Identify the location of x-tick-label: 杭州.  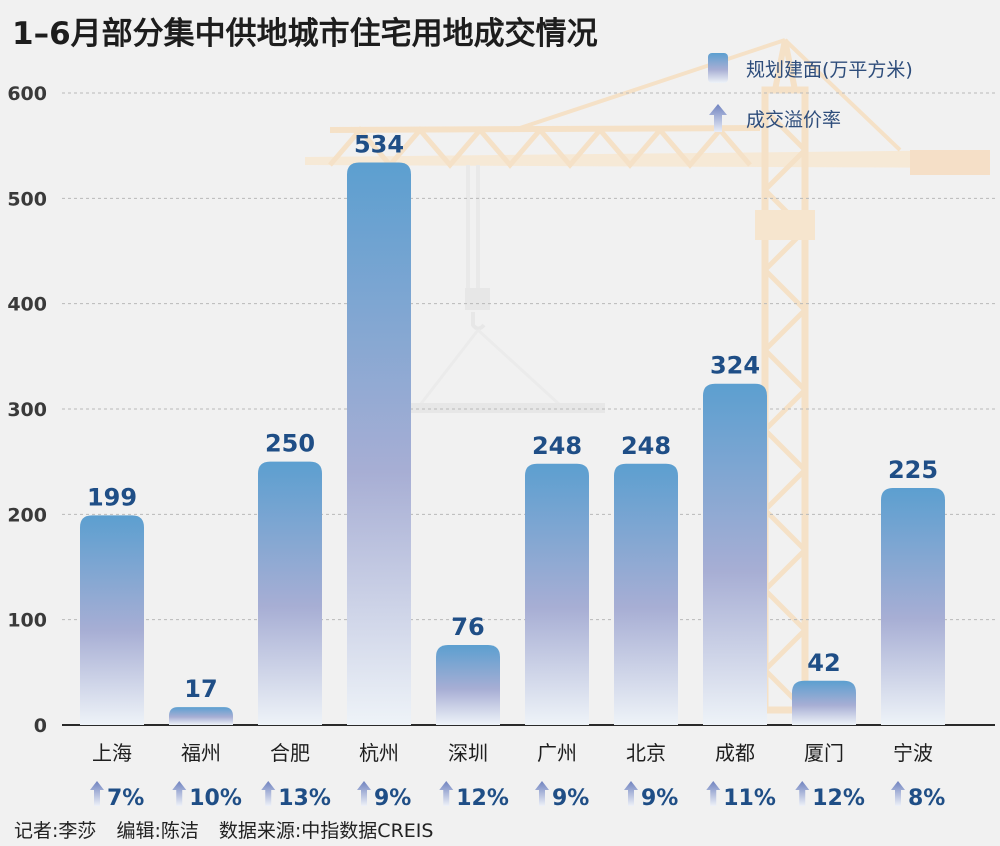
(379, 753).